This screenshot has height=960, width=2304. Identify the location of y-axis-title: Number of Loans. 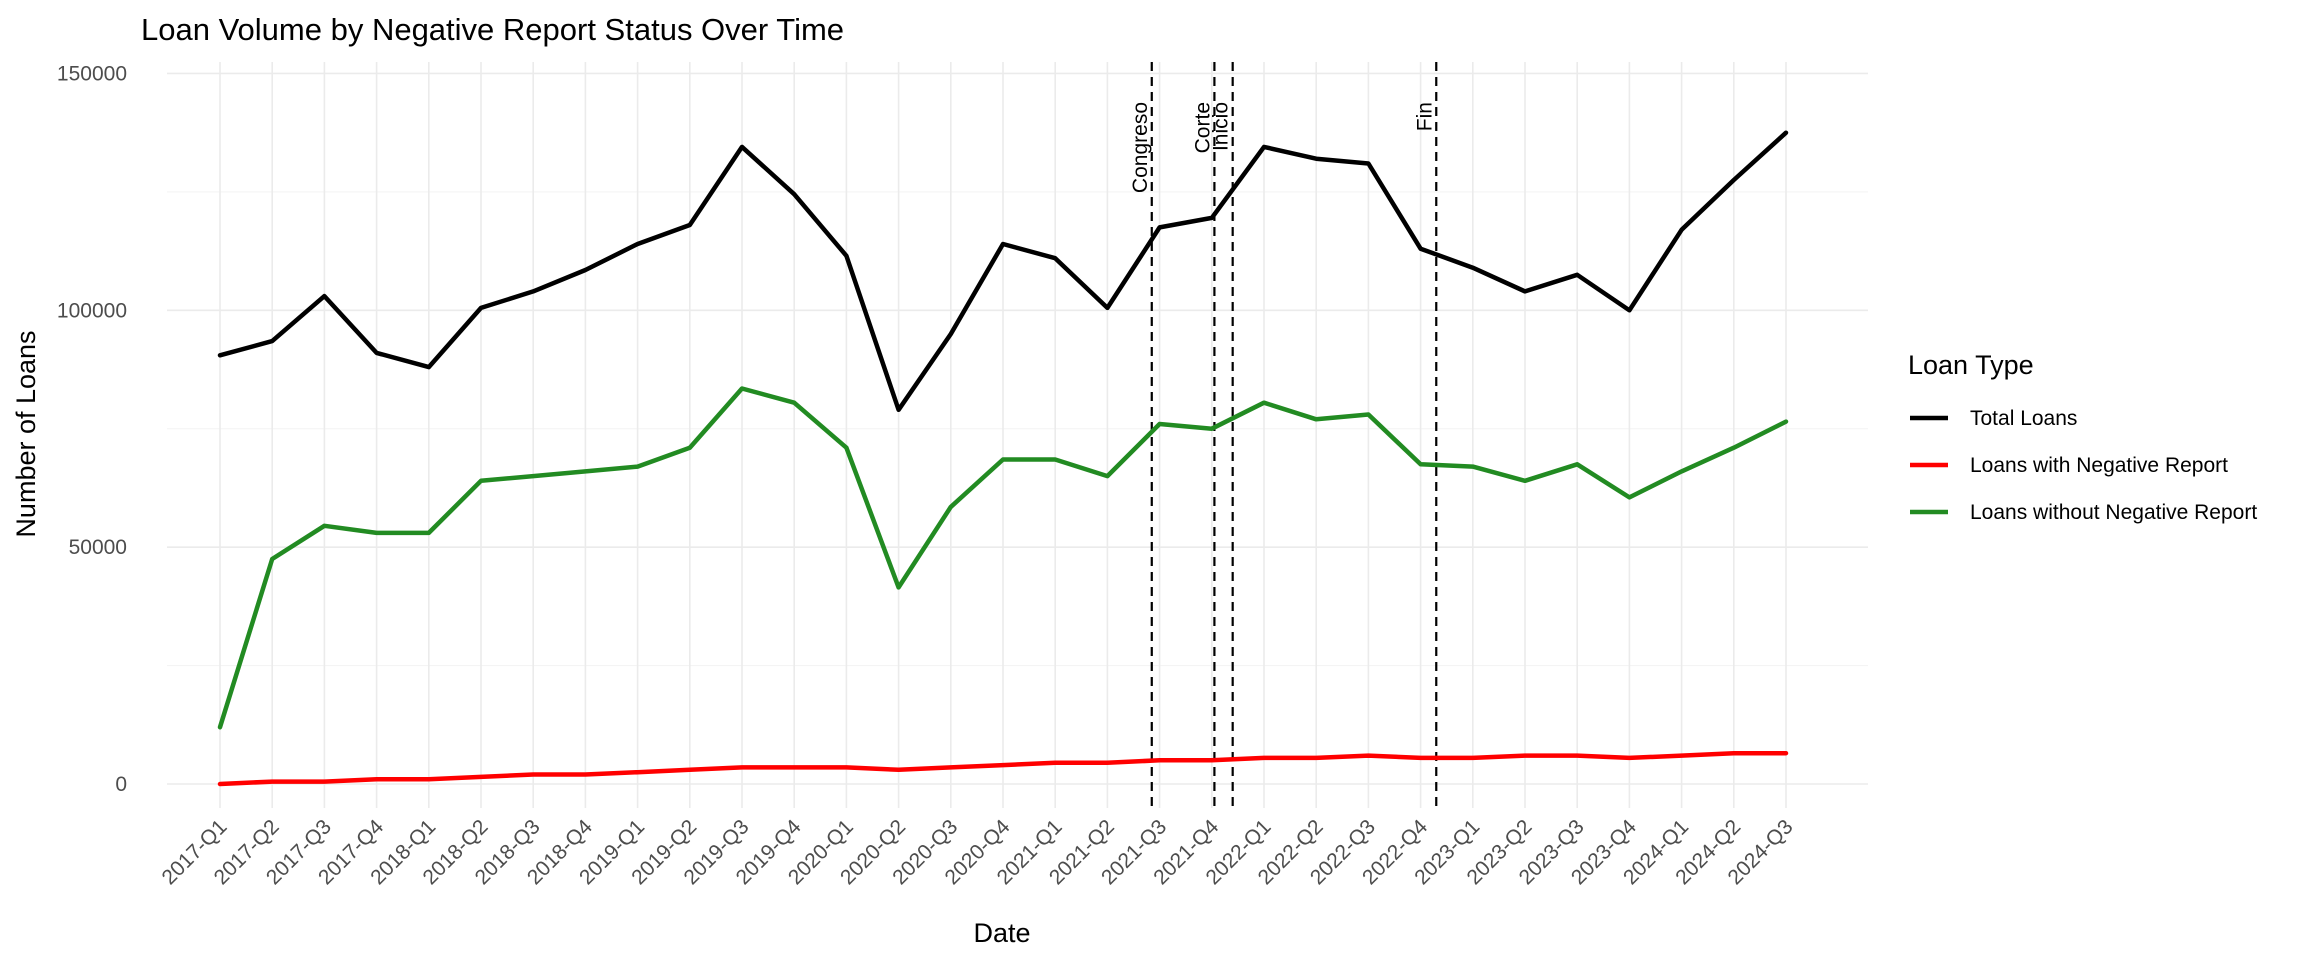
(26, 433).